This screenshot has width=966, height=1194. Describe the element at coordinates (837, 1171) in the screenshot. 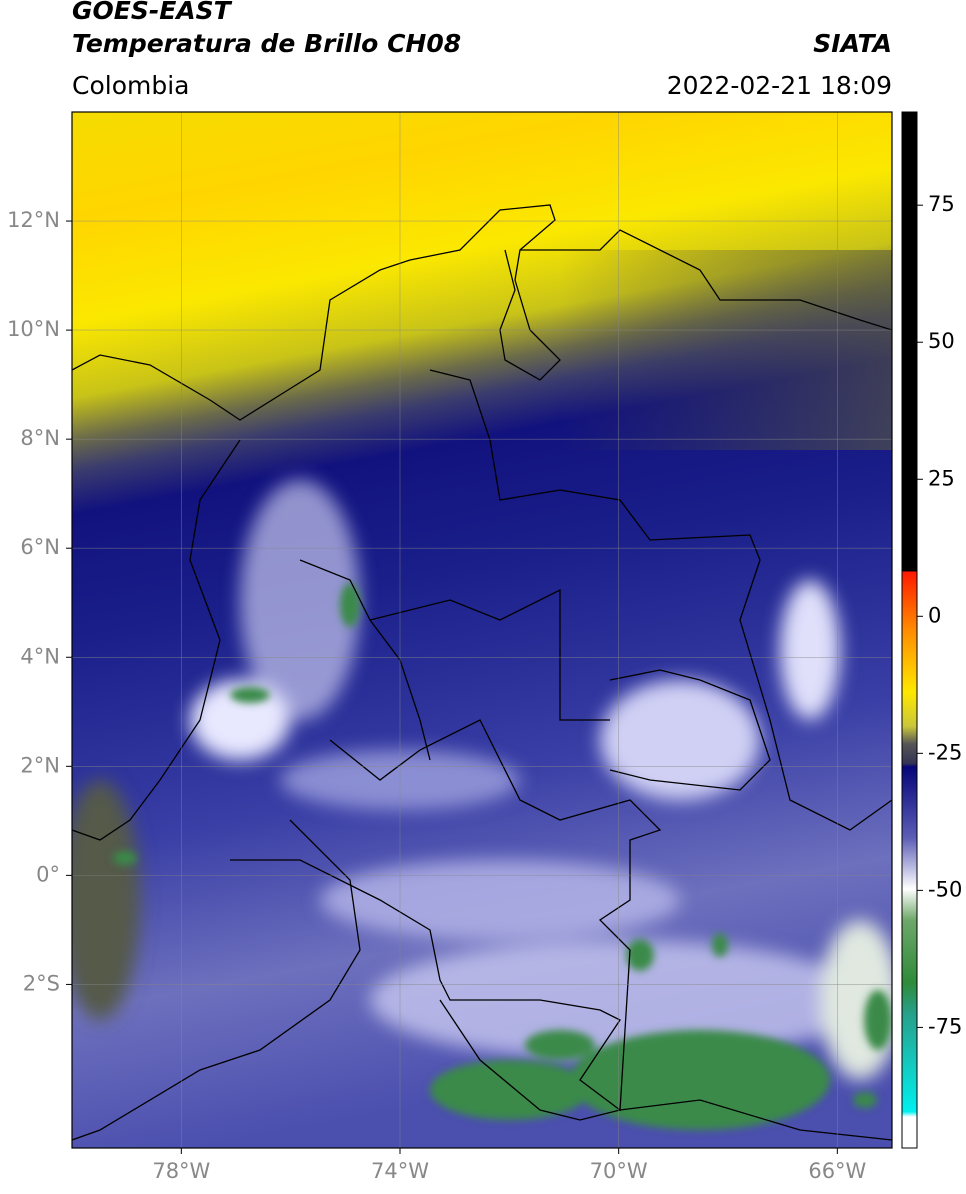

I see `x-tick-label: 66°W` at that location.